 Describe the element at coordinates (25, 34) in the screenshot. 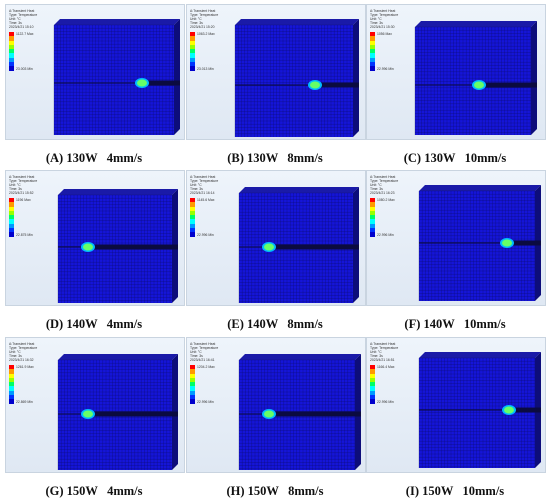

I see `legend-max-value: 1122.7 Max` at that location.